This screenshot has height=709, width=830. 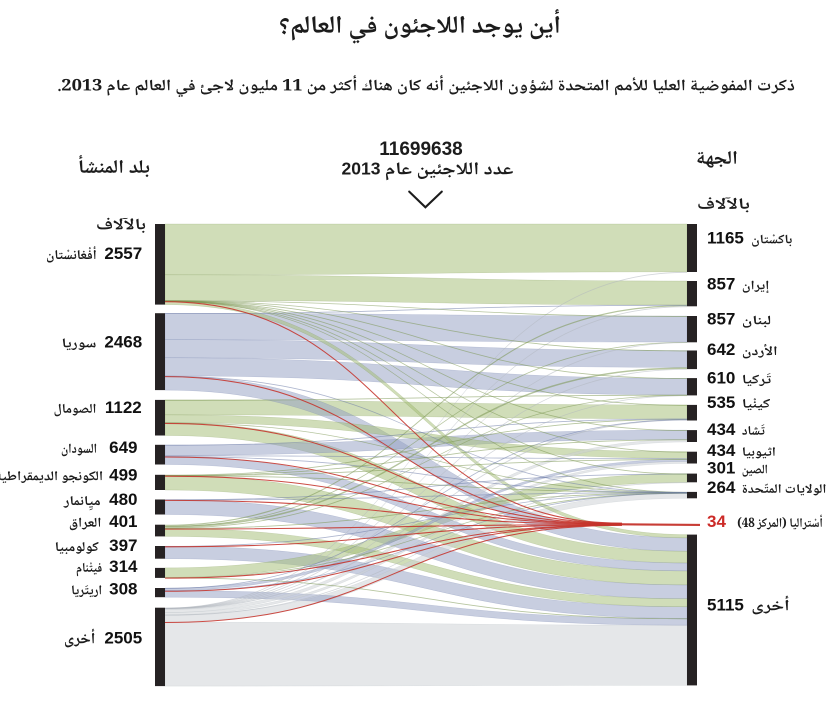 I want to click on svg-text: 642, so click(x=721, y=349).